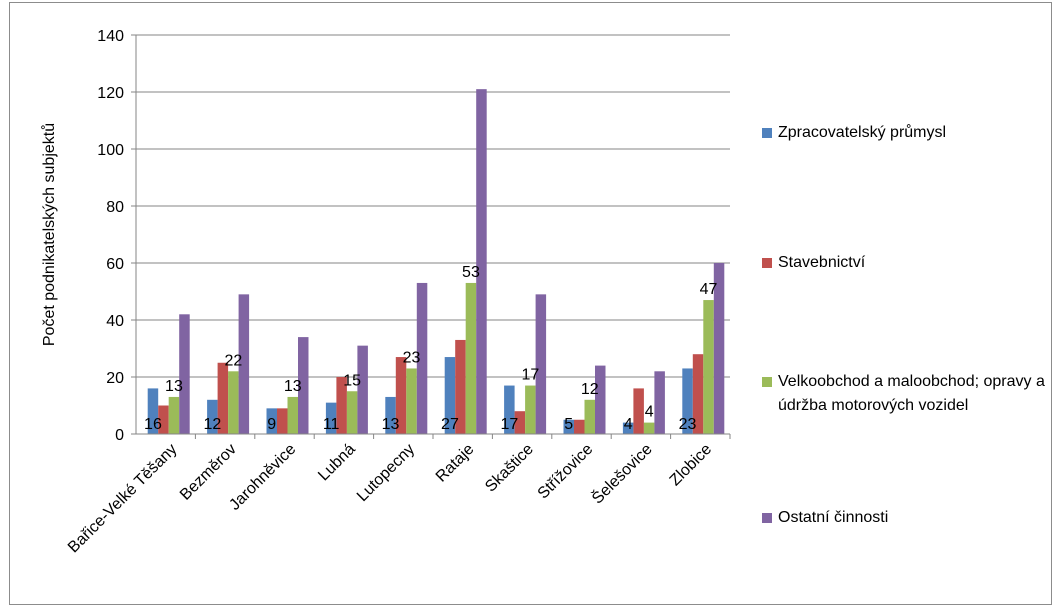 The height and width of the screenshot is (606, 1054). I want to click on y-tick-label: 20, so click(115, 378).